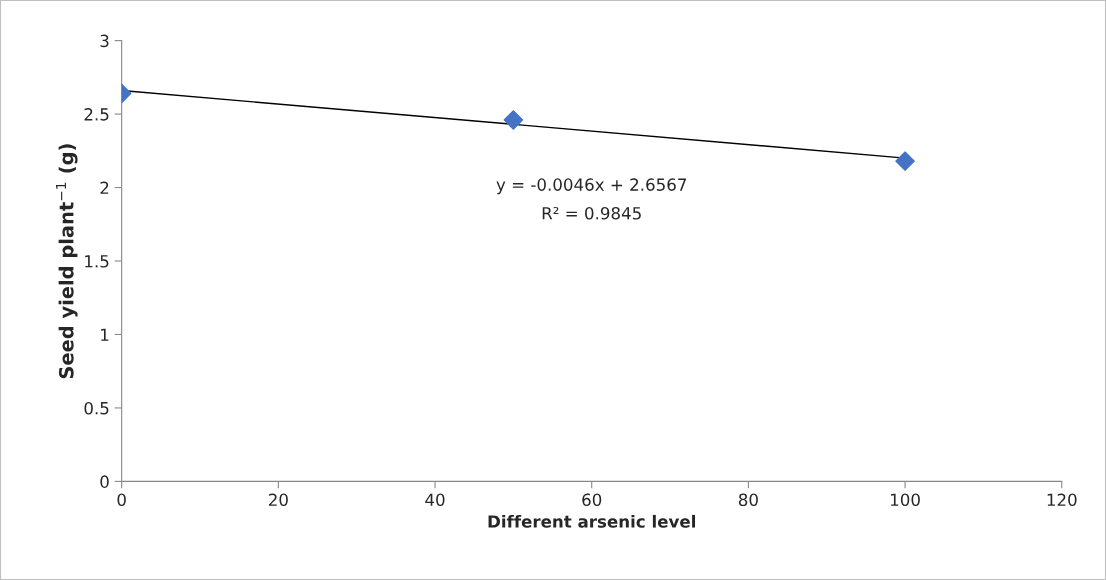 The image size is (1106, 580). What do you see at coordinates (591, 213) in the screenshot?
I see `annotation: R² = 0.9845` at bounding box center [591, 213].